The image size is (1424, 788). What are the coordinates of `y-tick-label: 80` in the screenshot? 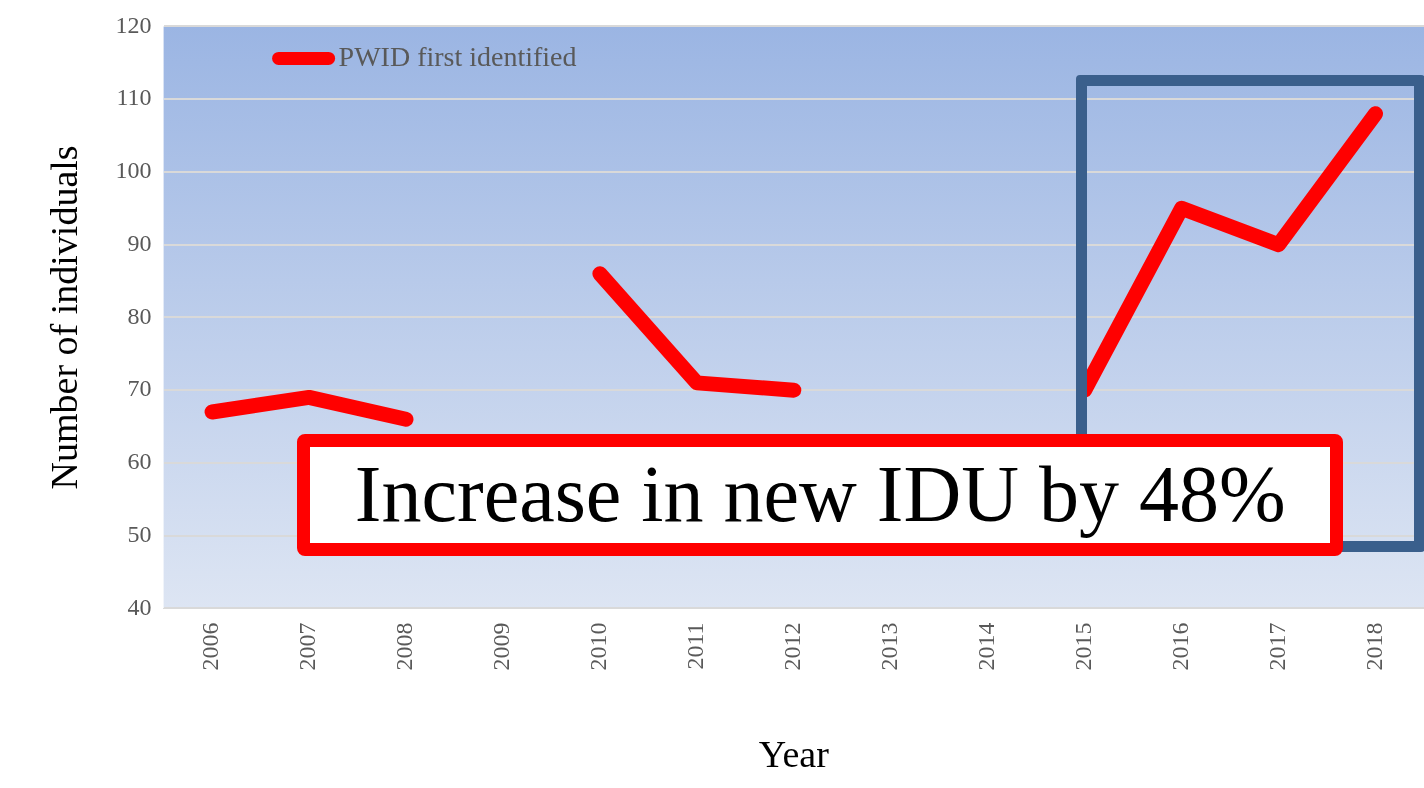 It's located at (139, 315).